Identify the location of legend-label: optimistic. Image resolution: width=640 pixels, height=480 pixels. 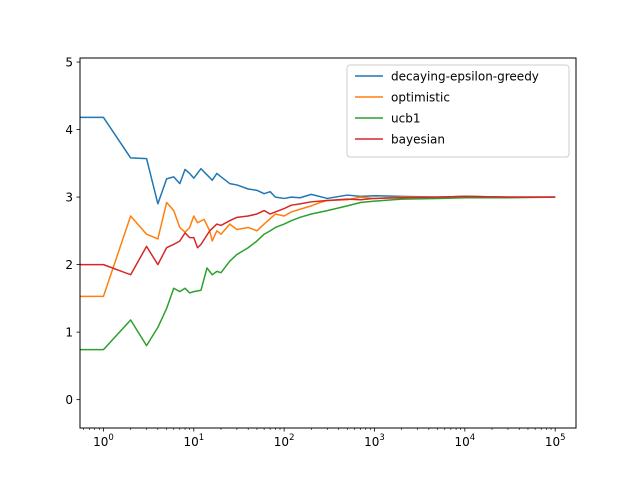
(420, 98).